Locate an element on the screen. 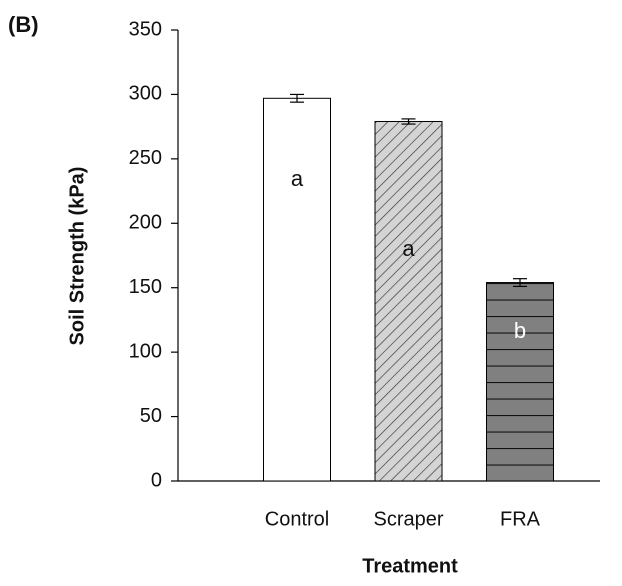 This screenshot has width=622, height=586. y-tick-label: 200 is located at coordinates (145, 223).